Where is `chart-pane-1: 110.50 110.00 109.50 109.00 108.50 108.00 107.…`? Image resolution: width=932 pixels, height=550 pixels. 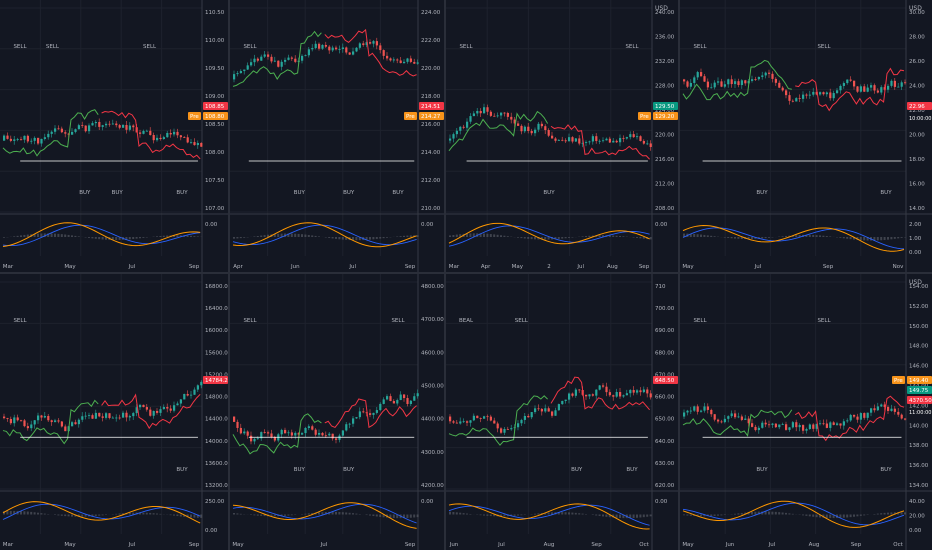
chart-pane-1: 110.50 110.00 109.50 109.00 108.50 108.00 107.… is located at coordinates (114, 136).